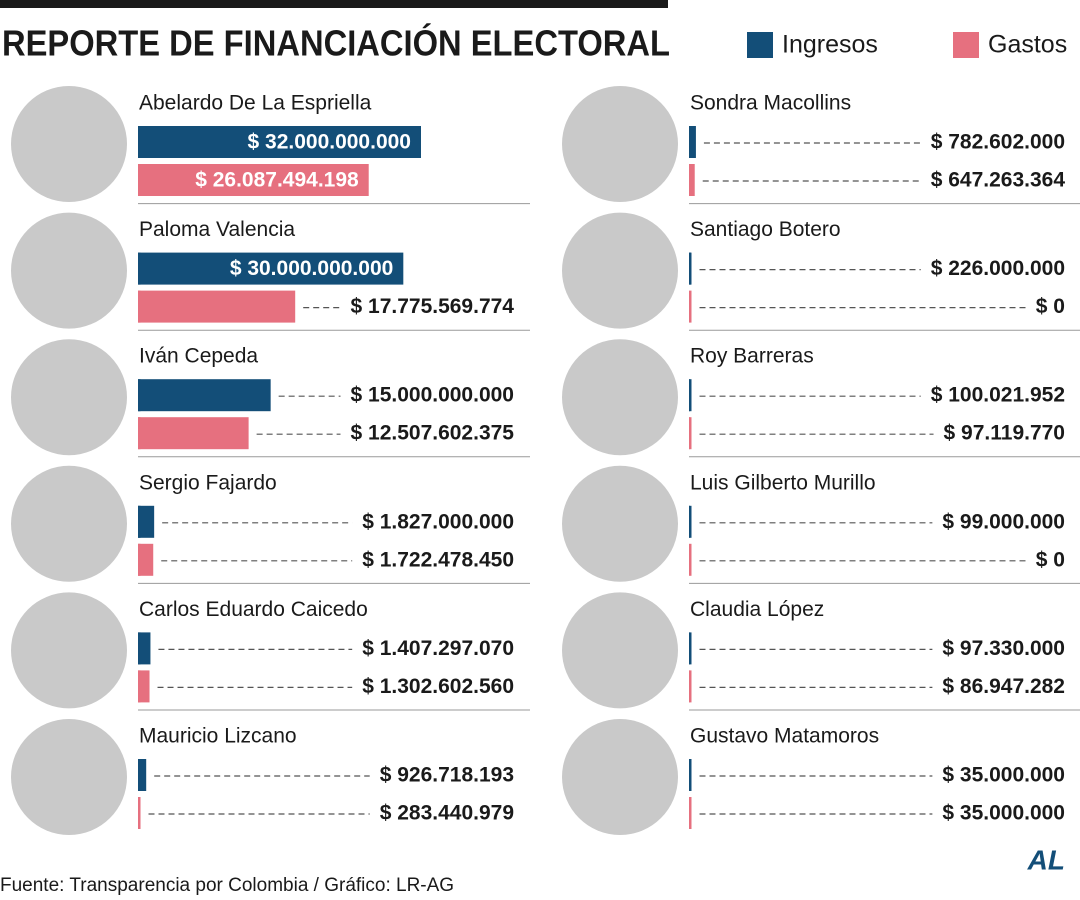 This screenshot has height=900, width=1080. I want to click on category-label: Carlos Eduardo Caicedo, so click(253, 609).